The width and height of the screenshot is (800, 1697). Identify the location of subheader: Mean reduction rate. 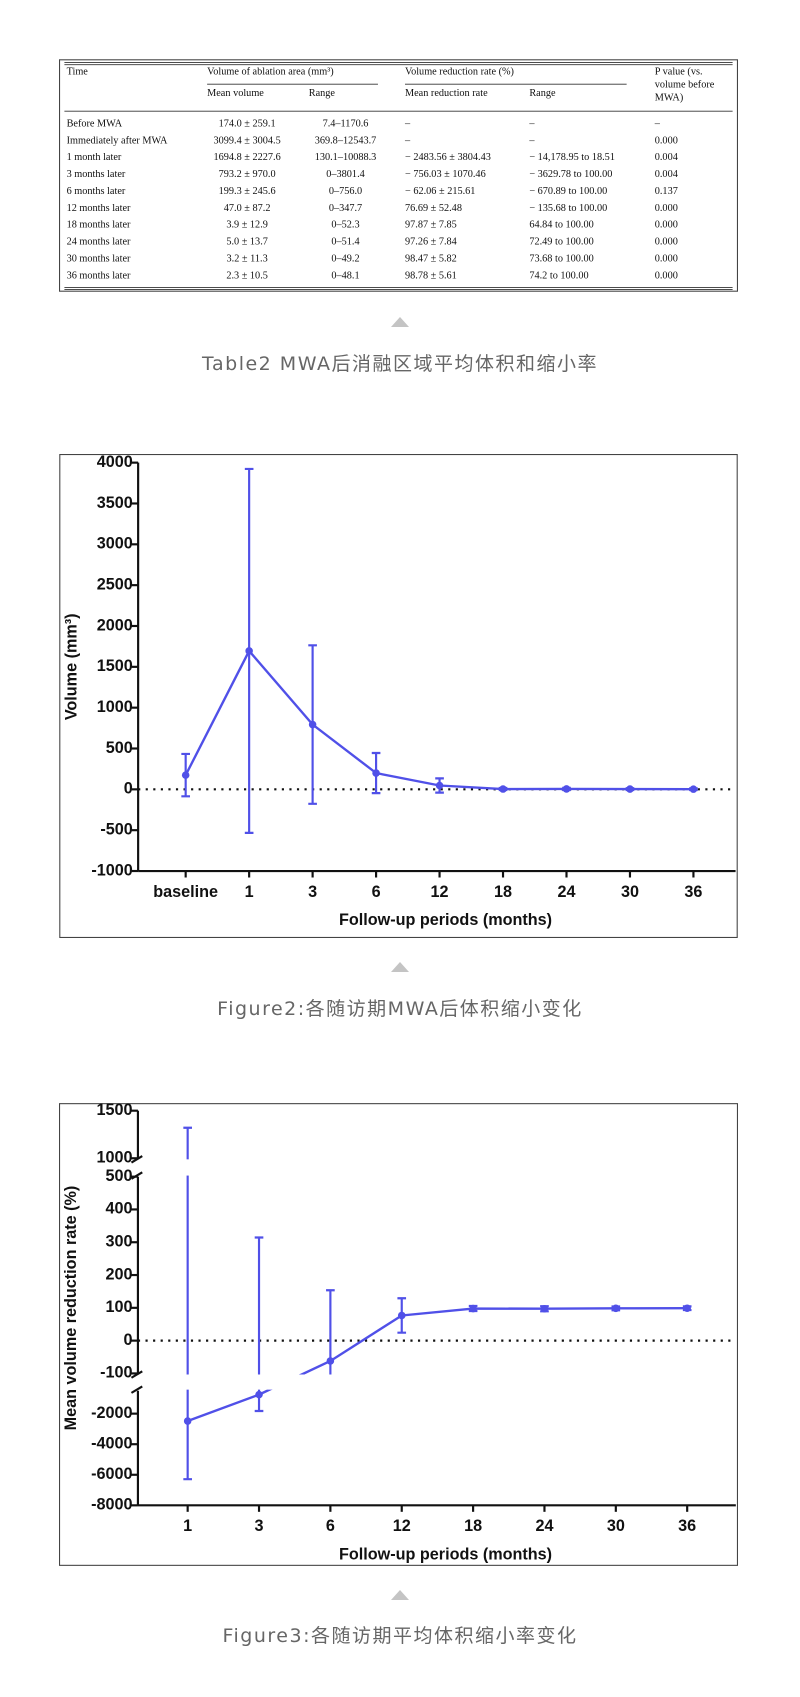
(446, 93).